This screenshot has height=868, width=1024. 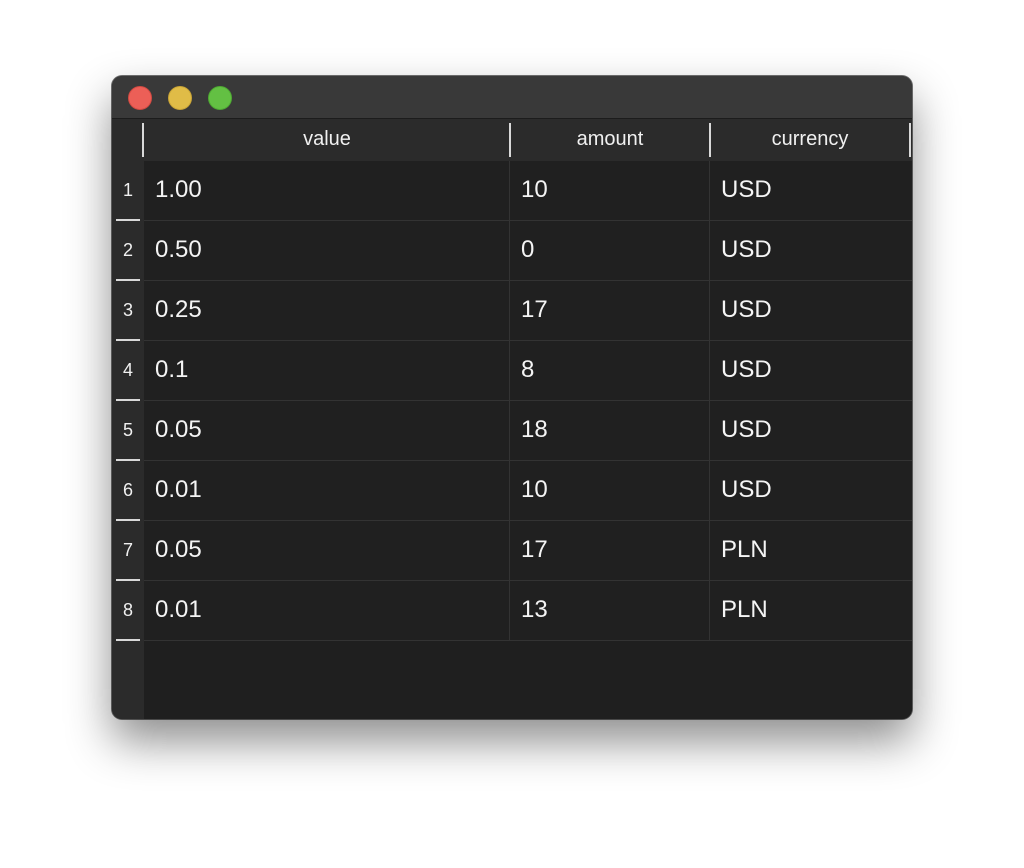 What do you see at coordinates (327, 190) in the screenshot?
I see `cell-value: 1.00` at bounding box center [327, 190].